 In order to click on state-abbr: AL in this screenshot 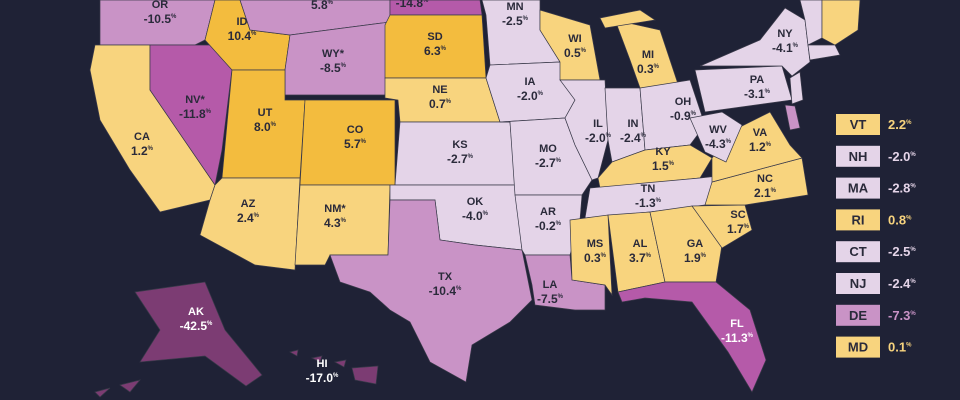, I will do `click(640, 244)`.